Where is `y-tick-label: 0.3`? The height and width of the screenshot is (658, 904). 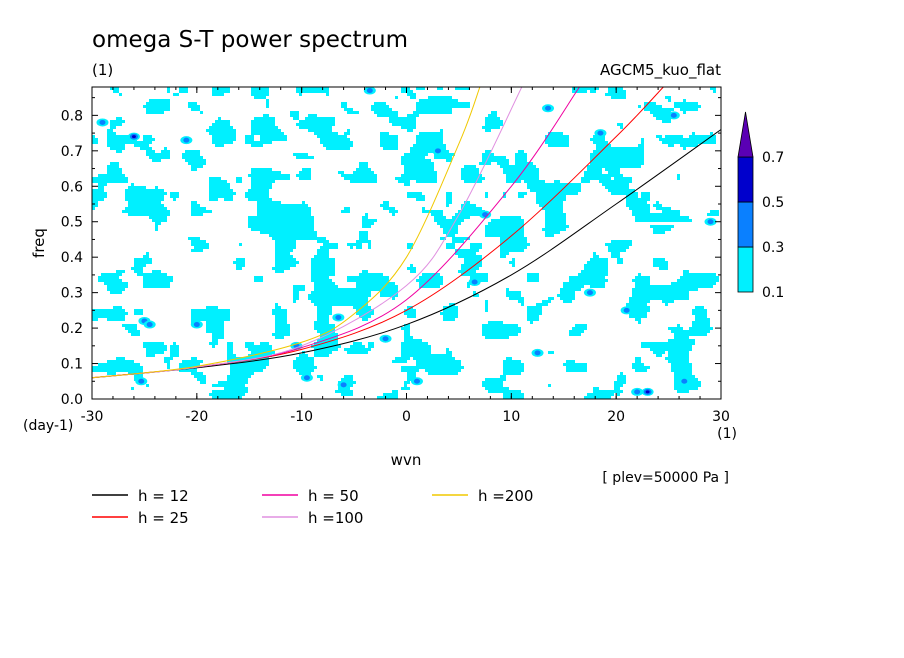
y-tick-label: 0.3 is located at coordinates (72, 294).